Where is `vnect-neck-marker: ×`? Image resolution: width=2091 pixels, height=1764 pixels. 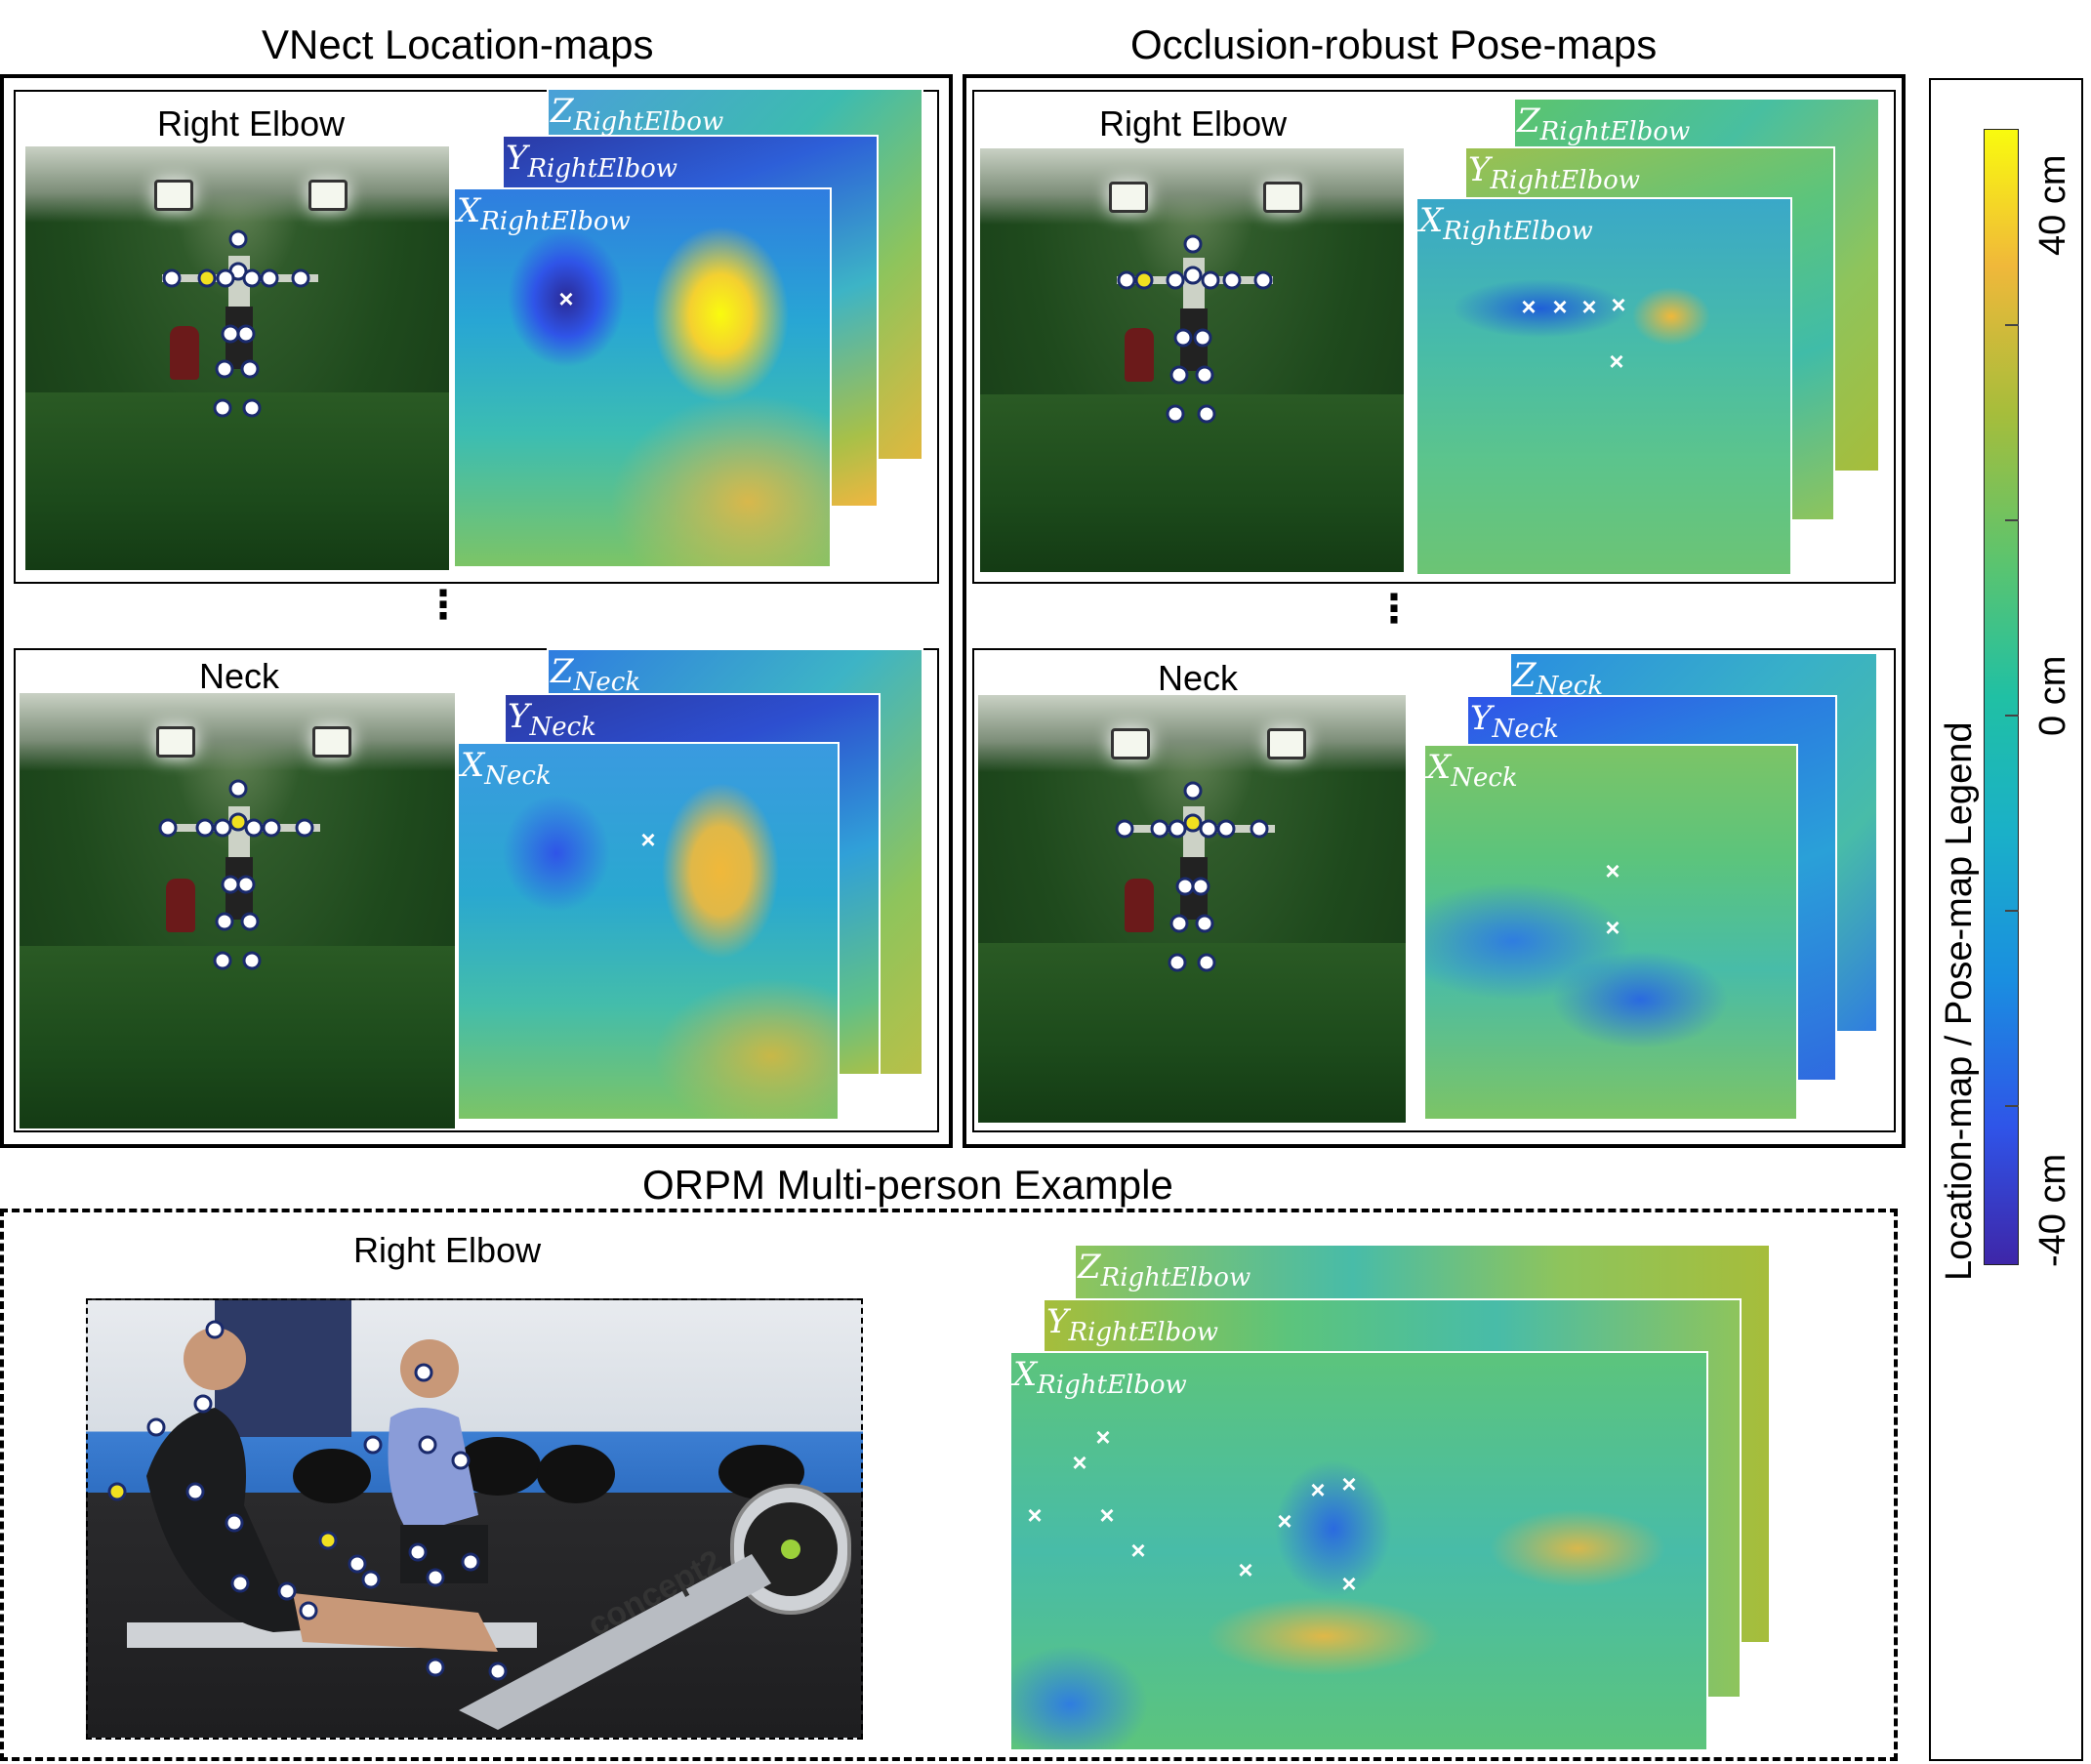 vnect-neck-marker: × is located at coordinates (648, 839).